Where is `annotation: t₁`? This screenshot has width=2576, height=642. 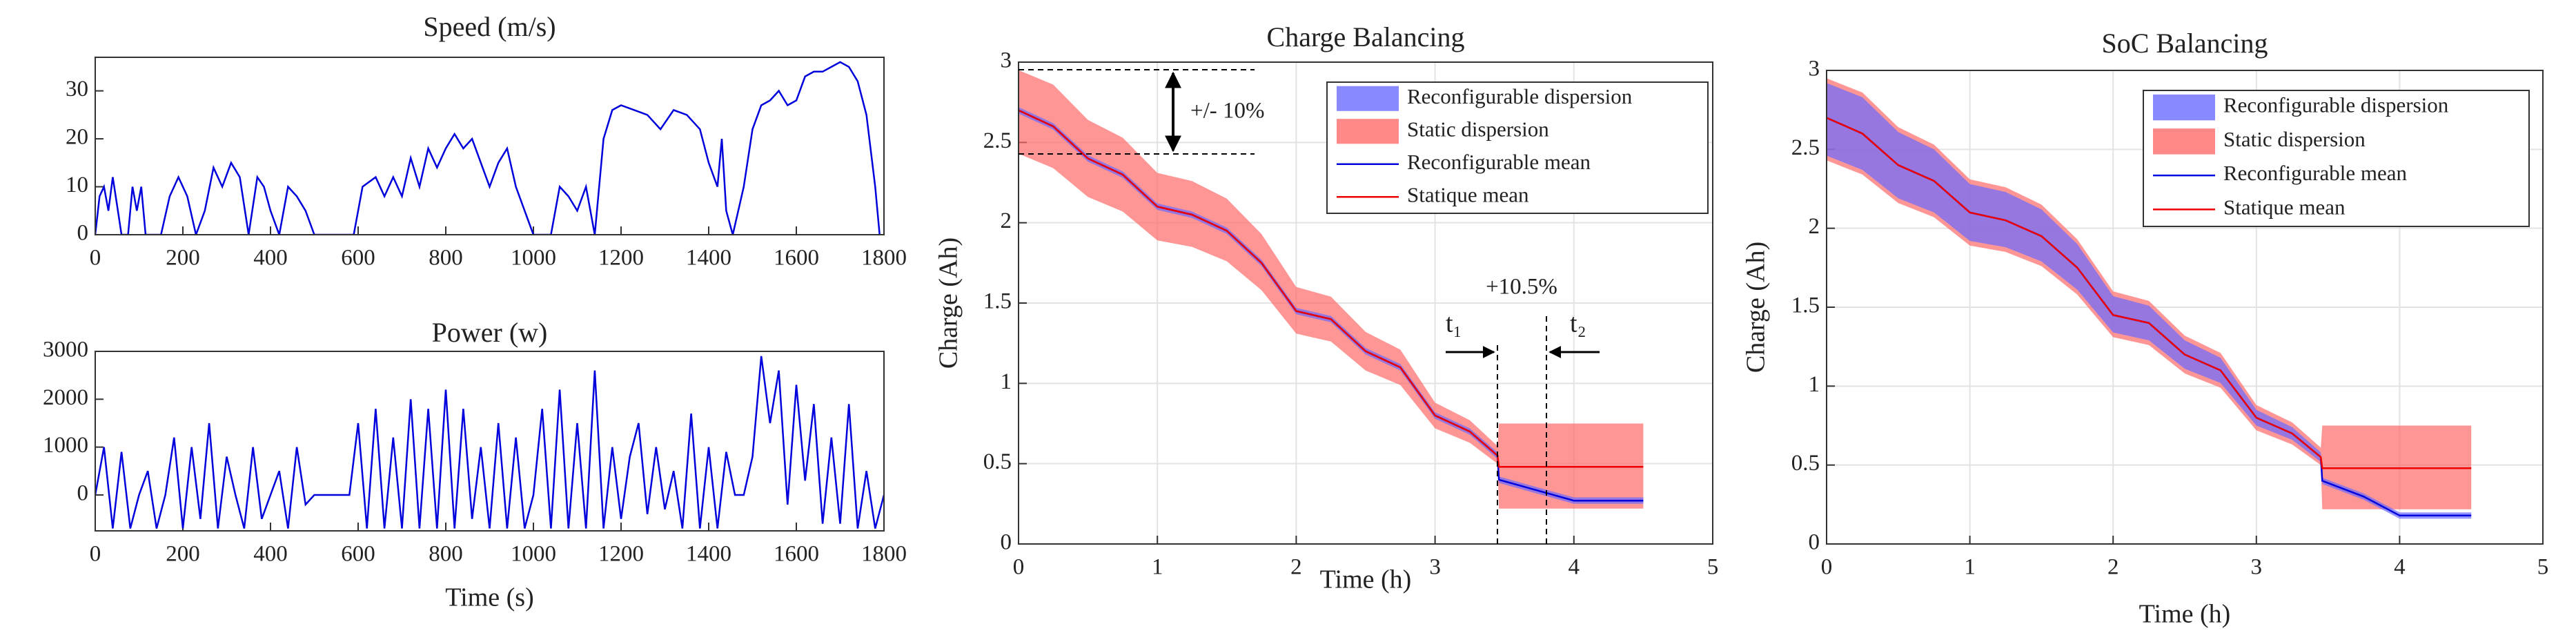
annotation: t₁ is located at coordinates (1454, 323).